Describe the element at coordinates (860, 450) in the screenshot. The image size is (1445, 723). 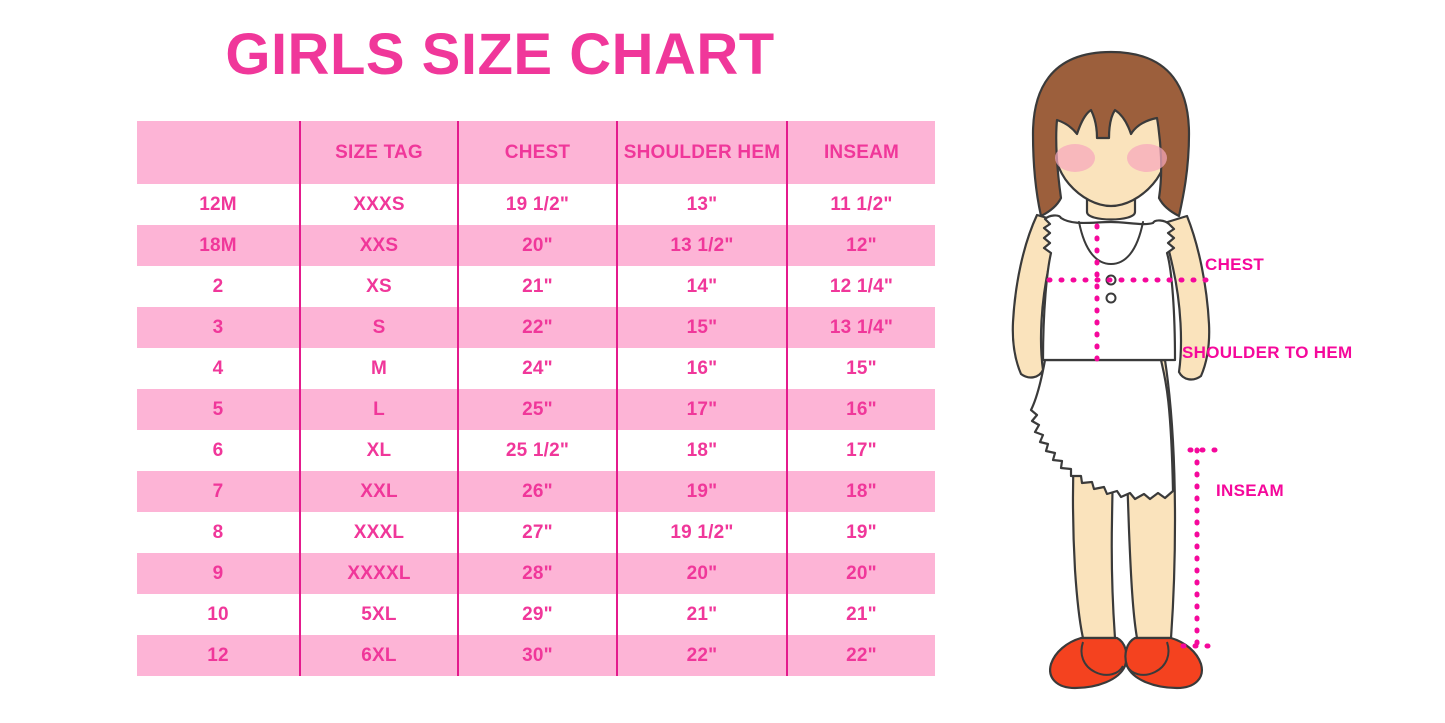
I see `cell-inseam: 17"` at that location.